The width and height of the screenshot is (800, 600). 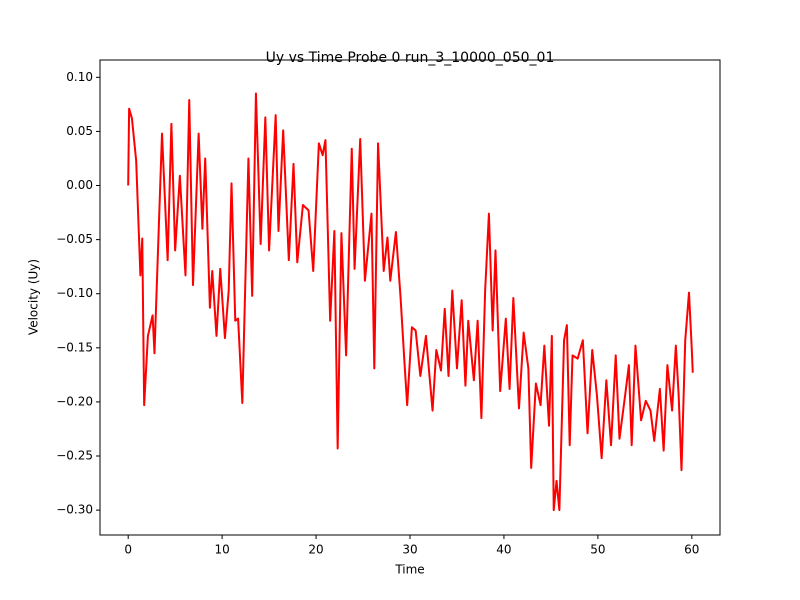 I want to click on x-tick-label: 10, so click(x=221, y=550).